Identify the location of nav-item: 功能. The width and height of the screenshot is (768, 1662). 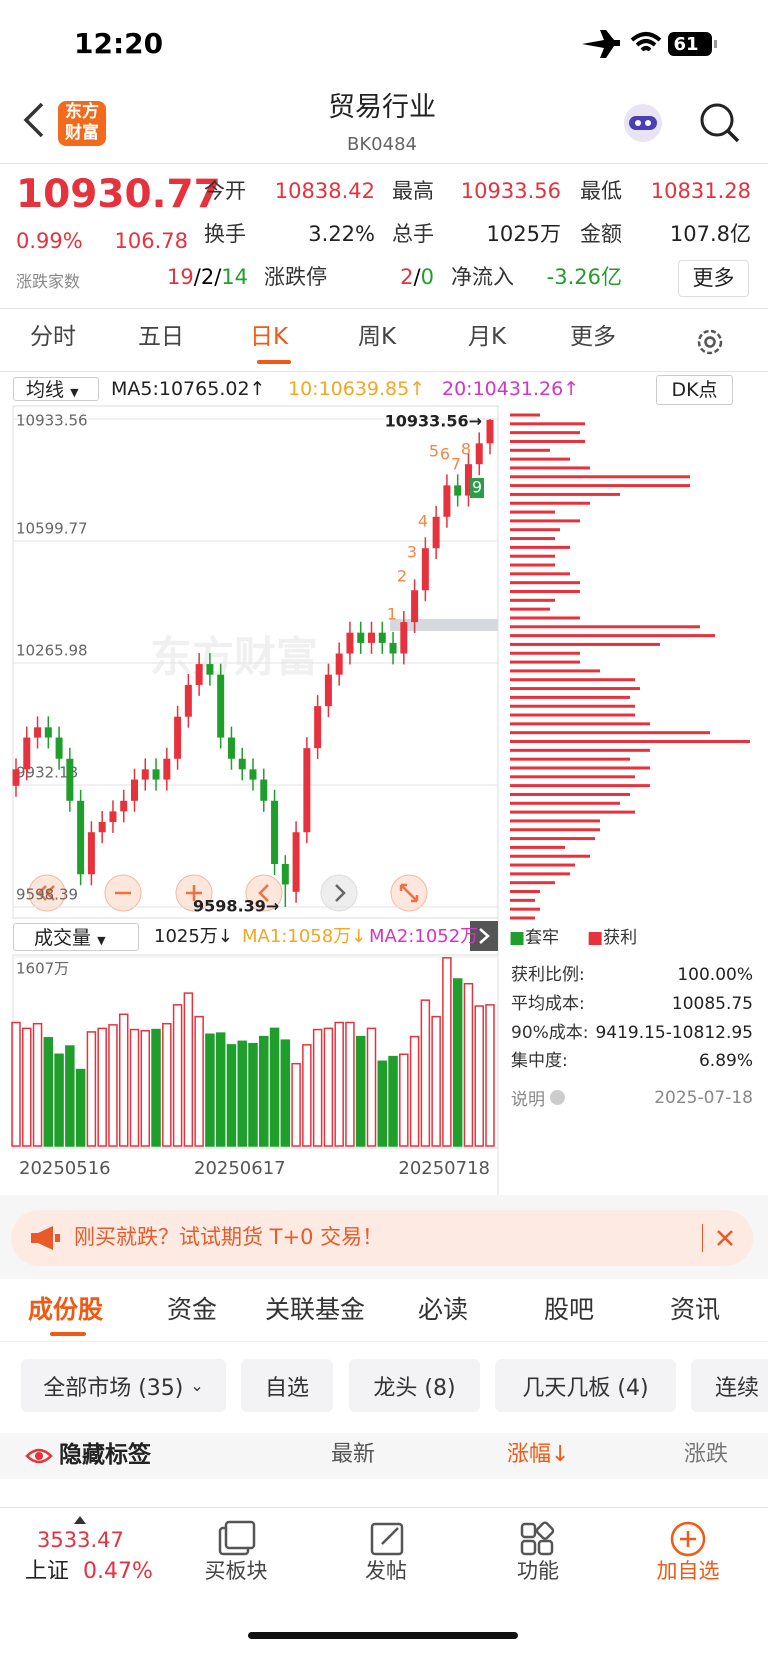
(538, 1571).